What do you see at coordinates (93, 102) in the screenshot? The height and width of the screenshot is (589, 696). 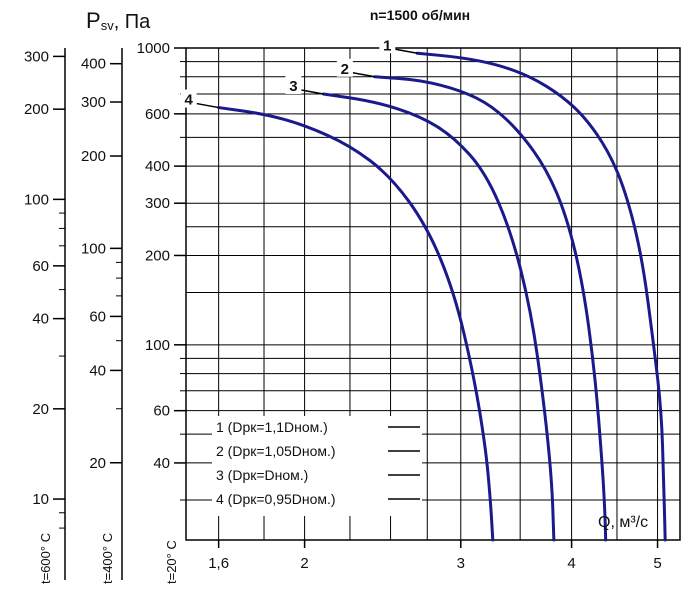 I see `y-tick-label-t400: 300` at bounding box center [93, 102].